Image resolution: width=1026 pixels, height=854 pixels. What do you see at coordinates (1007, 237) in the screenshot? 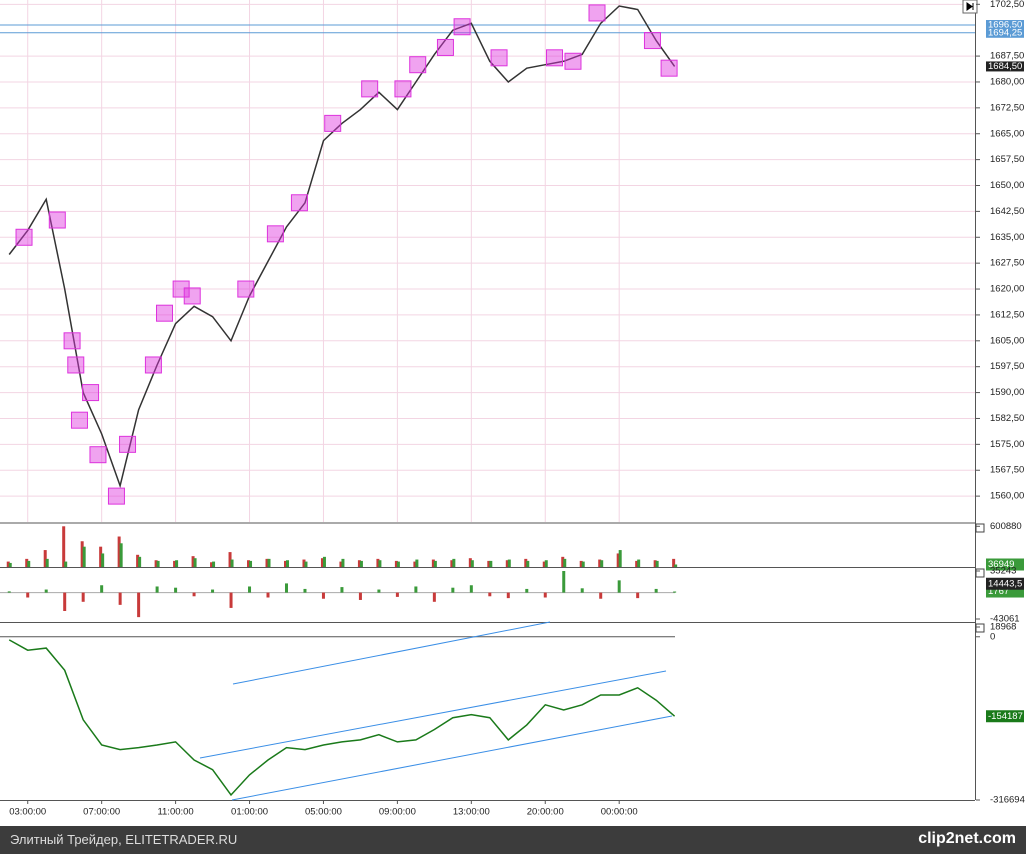
I see `y-tick-label: 1635,00` at bounding box center [1007, 237].